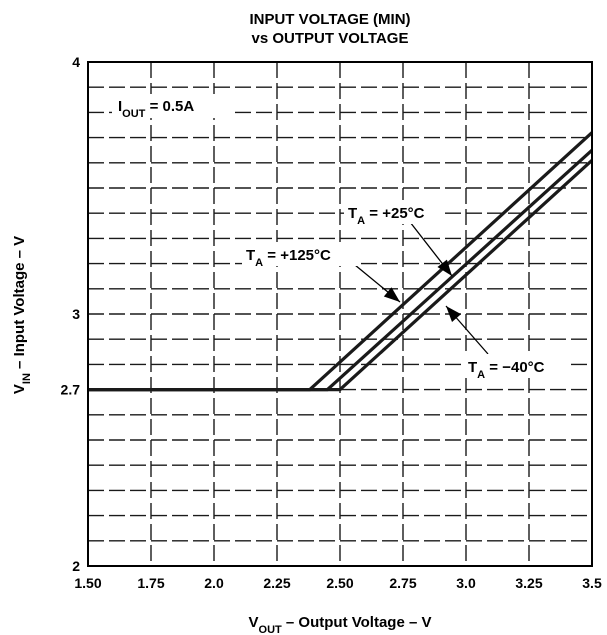 The height and width of the screenshot is (635, 607). I want to click on x-tick-label: 2.50, so click(339, 583).